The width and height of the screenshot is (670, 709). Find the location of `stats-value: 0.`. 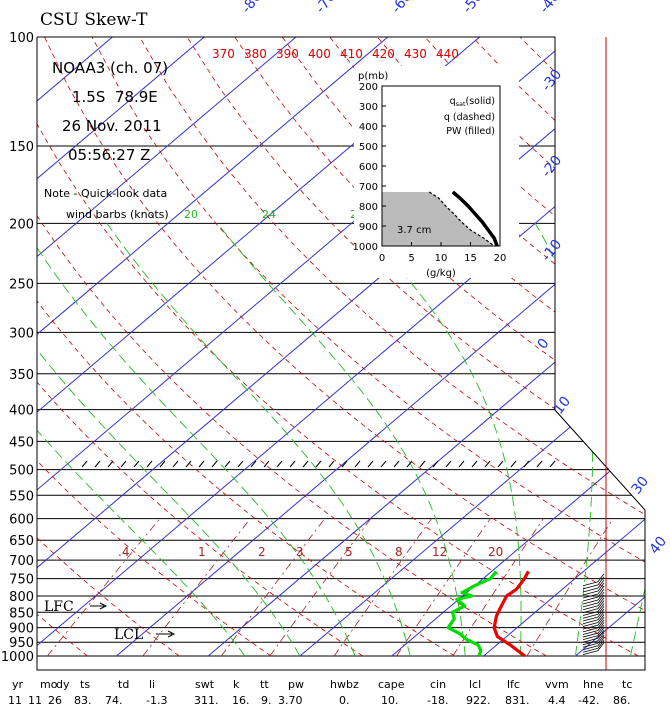

stats-value: 0. is located at coordinates (344, 700).